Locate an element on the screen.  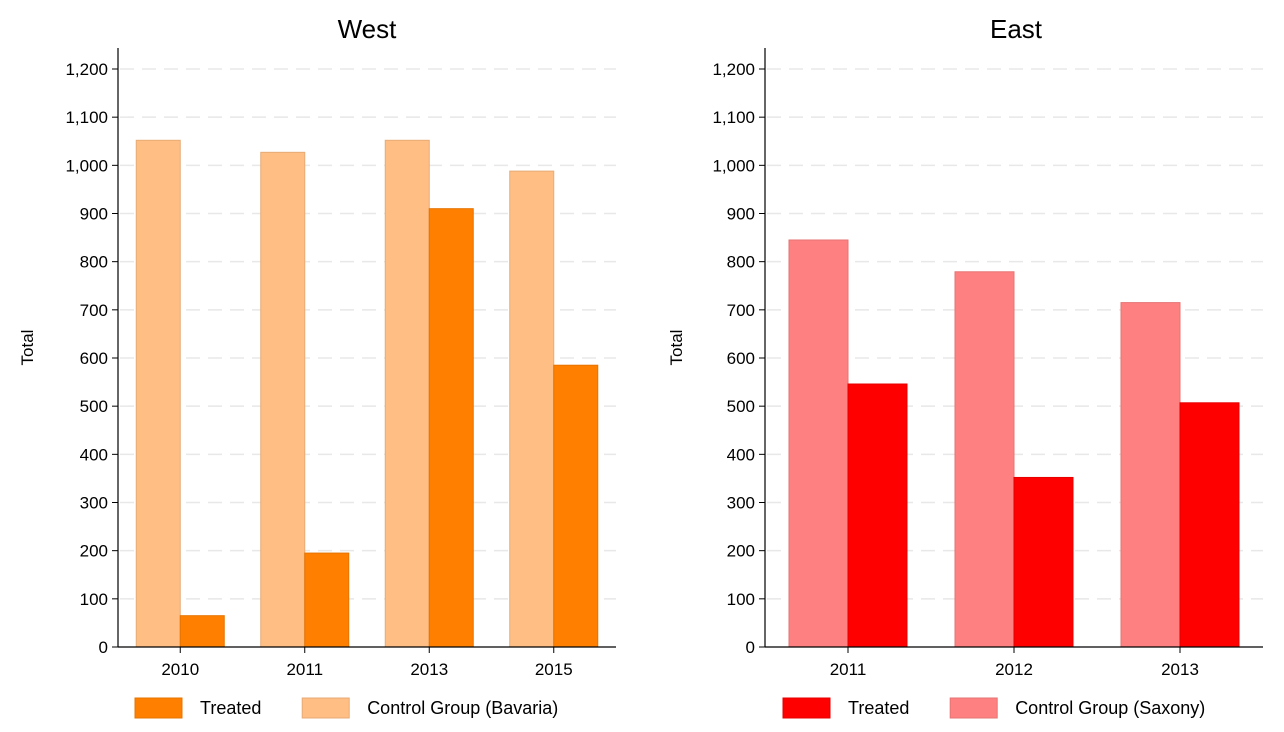
chart-title: East is located at coordinates (1016, 29).